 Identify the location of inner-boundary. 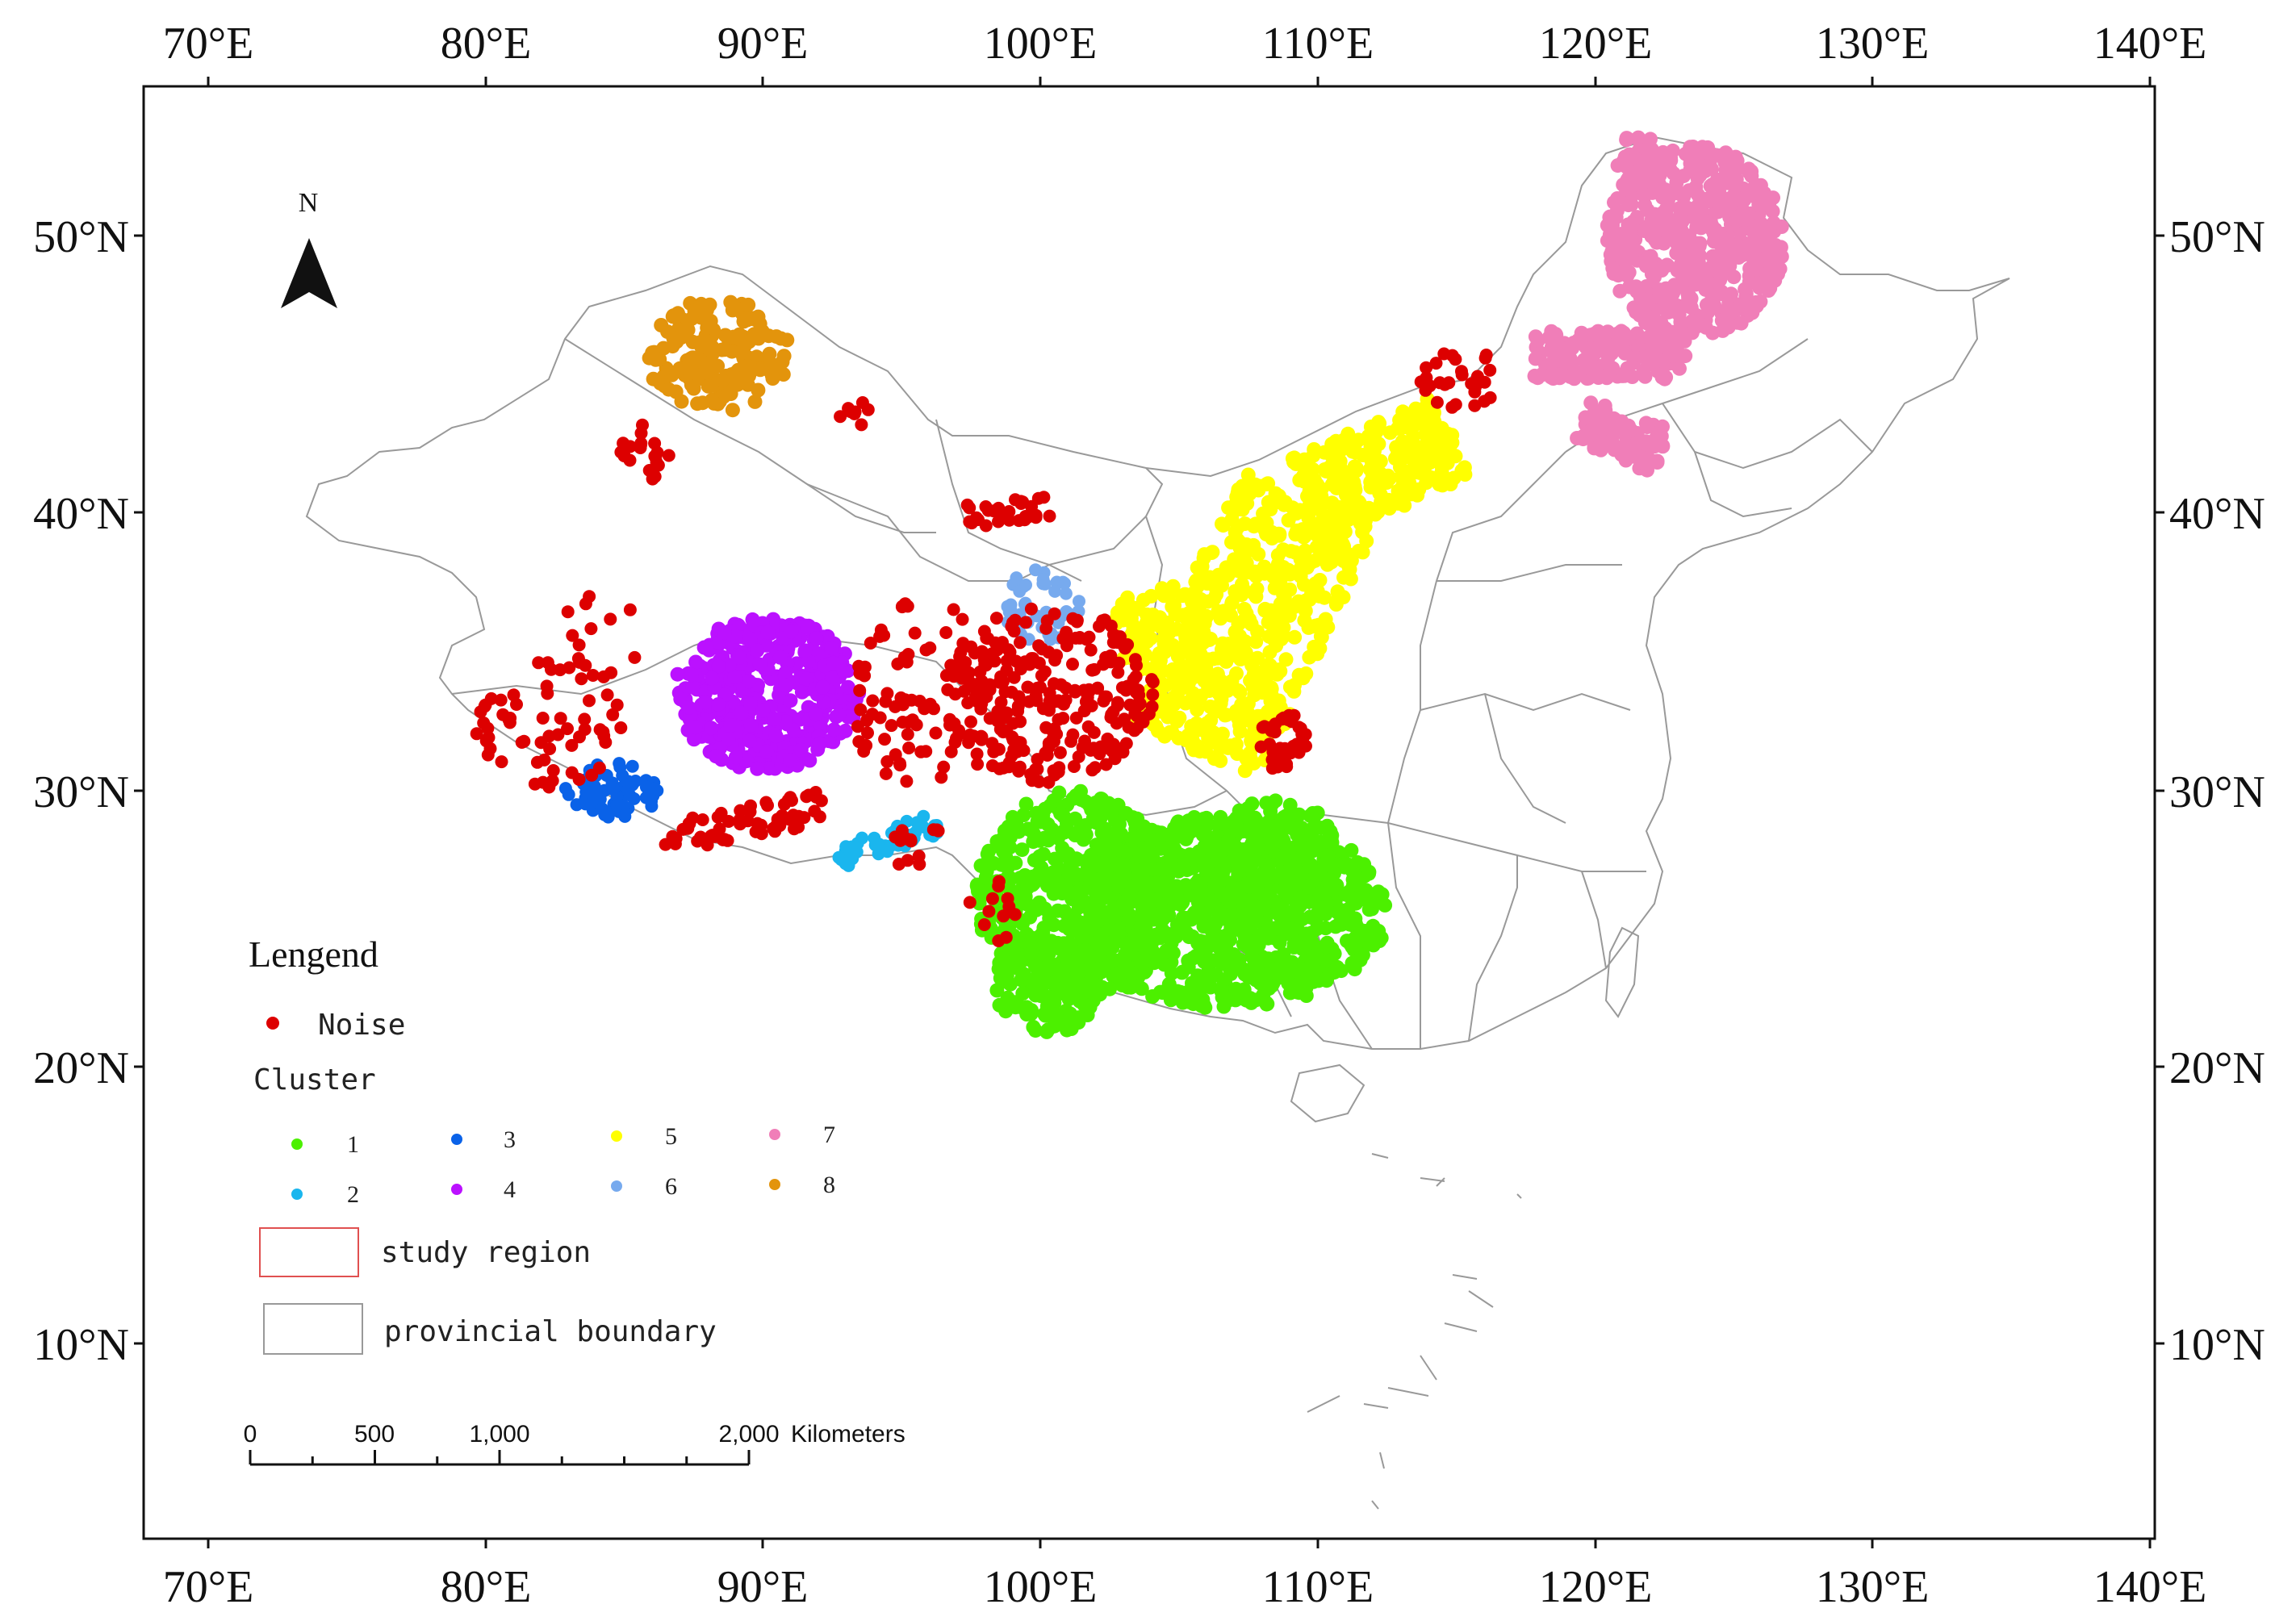
(1525, 758).